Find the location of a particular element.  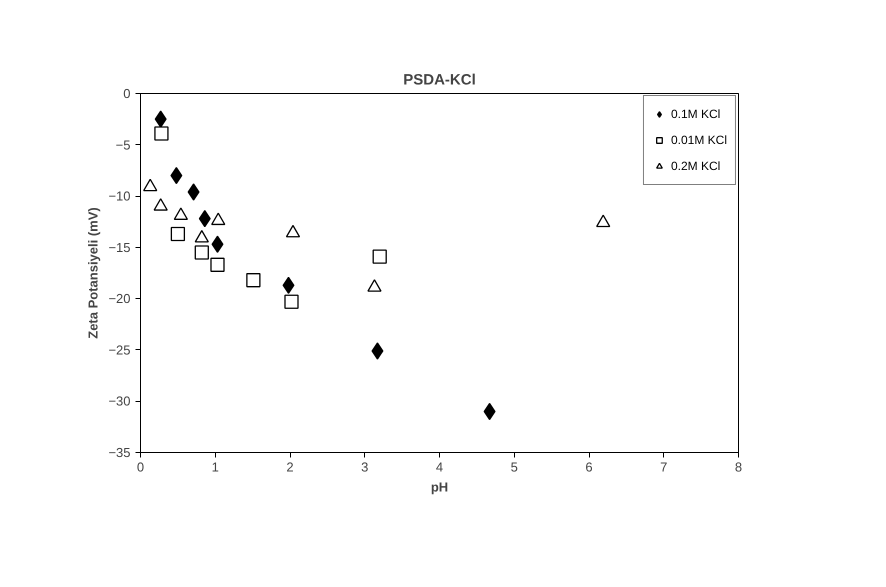

x-tick-label: 4 is located at coordinates (440, 467).